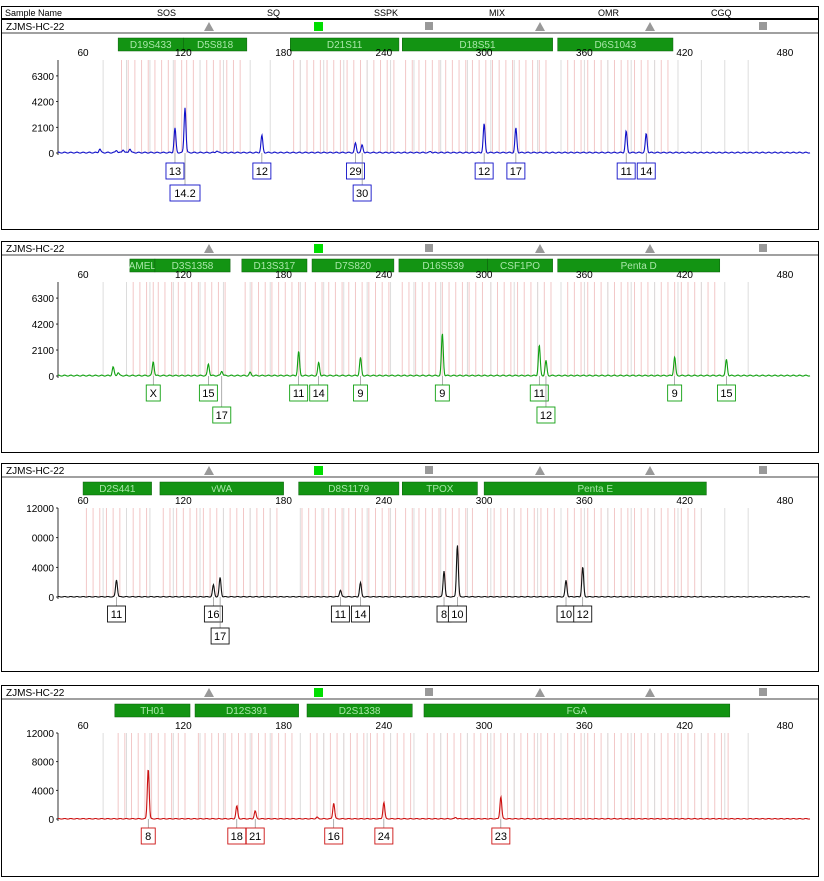 This screenshot has height=881, width=824. Describe the element at coordinates (34, 13) in the screenshot. I see `sample-name-label: Sample Name` at that location.